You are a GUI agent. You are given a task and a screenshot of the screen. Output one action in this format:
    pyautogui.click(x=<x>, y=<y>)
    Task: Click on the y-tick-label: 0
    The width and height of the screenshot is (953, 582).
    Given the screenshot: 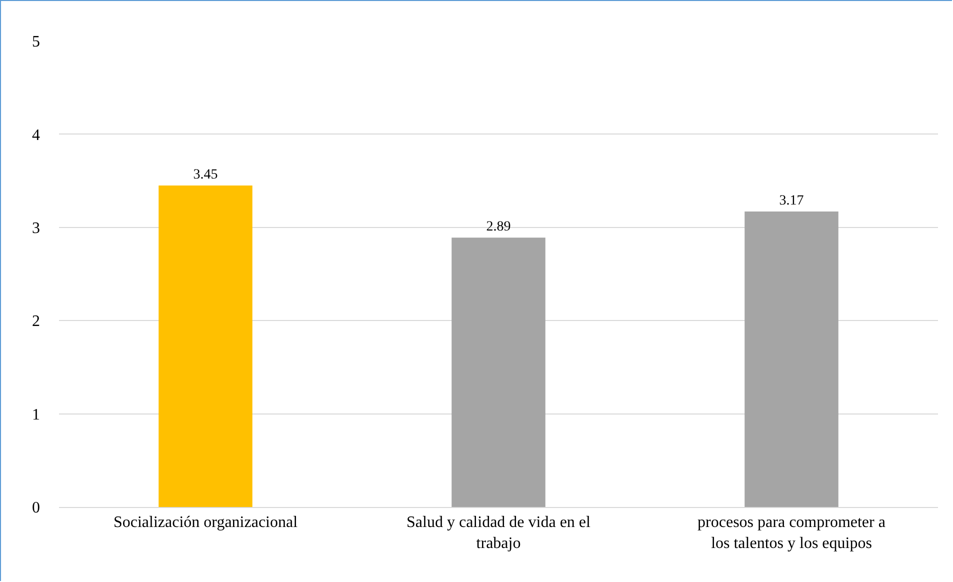 What is the action you would take?
    pyautogui.click(x=36, y=508)
    